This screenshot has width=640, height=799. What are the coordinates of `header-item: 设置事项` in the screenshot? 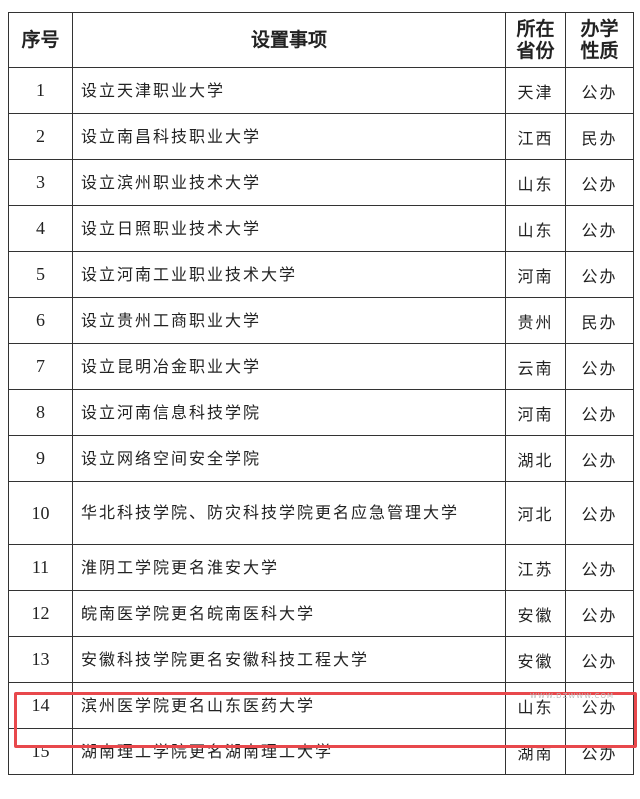 It's located at (289, 40).